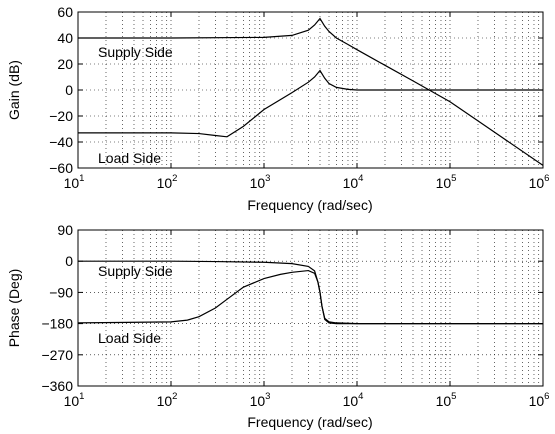 Image resolution: width=555 pixels, height=434 pixels. What do you see at coordinates (310, 103) in the screenshot?
I see `gain-series-load-side-line` at bounding box center [310, 103].